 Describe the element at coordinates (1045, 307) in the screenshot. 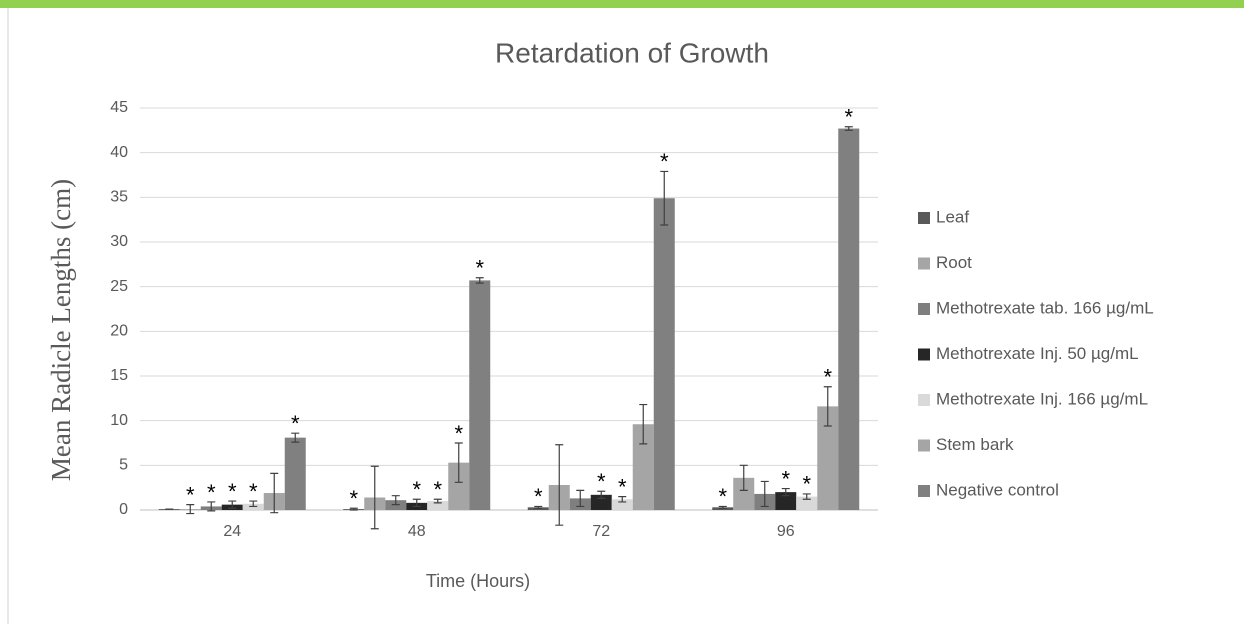

I see `legend-label: Methotrexate tab. 166 µg/mL` at that location.